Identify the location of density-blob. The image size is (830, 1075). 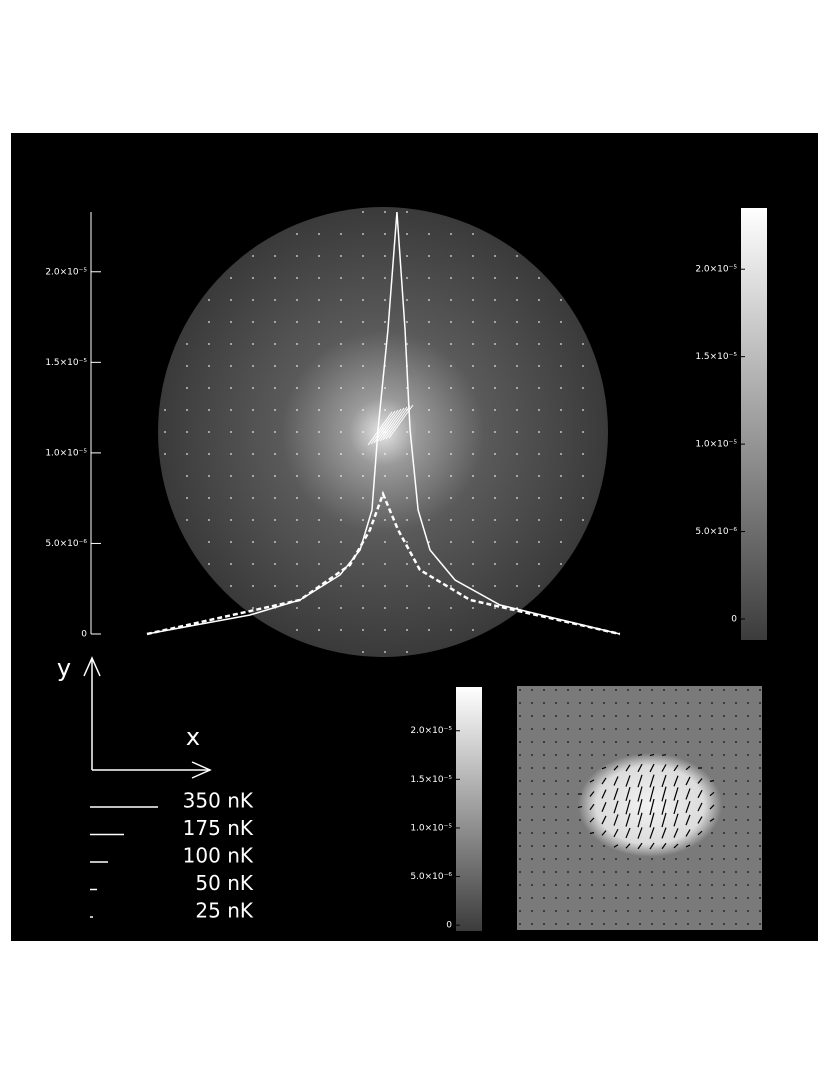
(650, 805).